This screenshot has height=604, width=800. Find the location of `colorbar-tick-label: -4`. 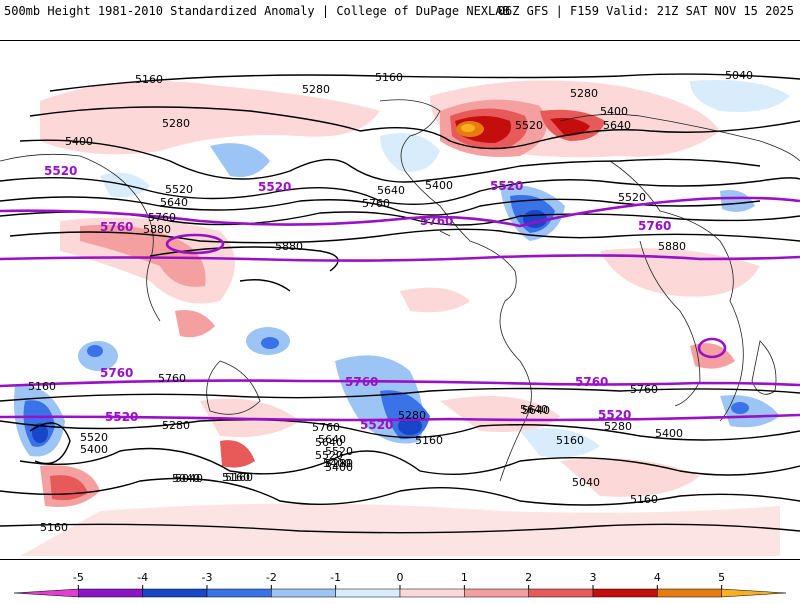

colorbar-tick-label: -4 is located at coordinates (142, 577).